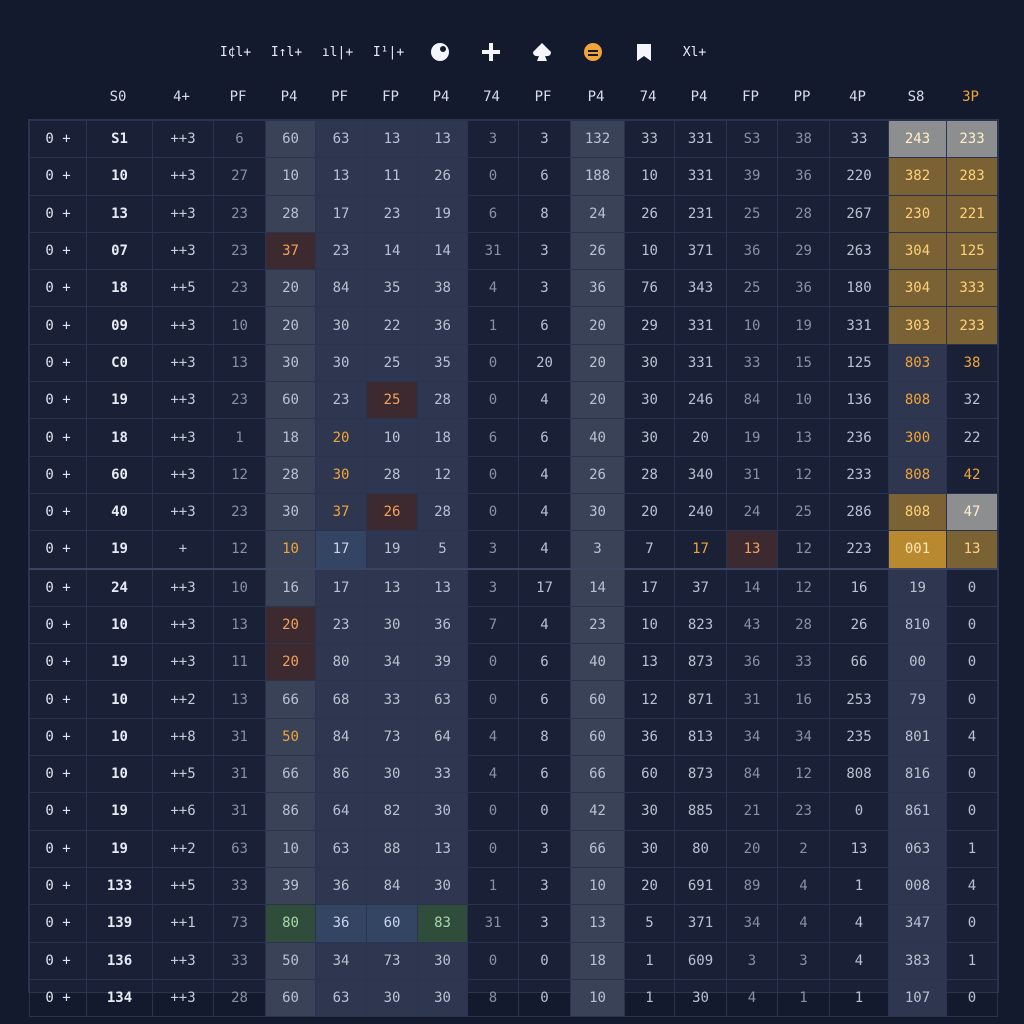 Image resolution: width=1024 pixels, height=1024 pixels. What do you see at coordinates (970, 97) in the screenshot?
I see `column-header: 3P` at bounding box center [970, 97].